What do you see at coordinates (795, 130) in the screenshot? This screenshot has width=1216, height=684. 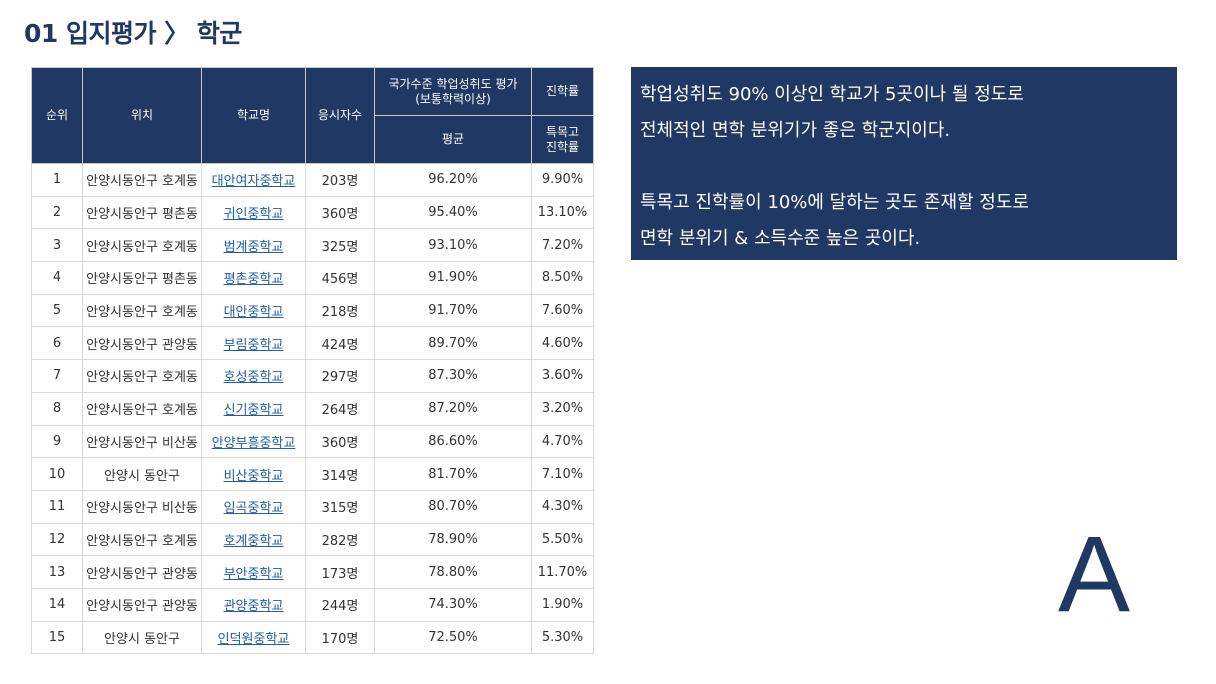 I see `note-line: 전체적인 면학 분위기가 좋은 학군지이다.` at bounding box center [795, 130].